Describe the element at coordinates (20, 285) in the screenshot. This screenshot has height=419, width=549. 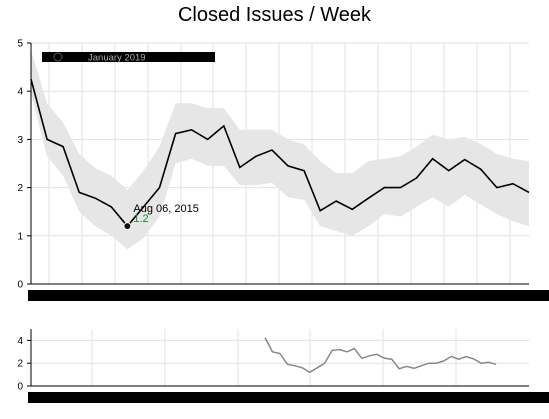
I see `y-tick-label: 0` at that location.